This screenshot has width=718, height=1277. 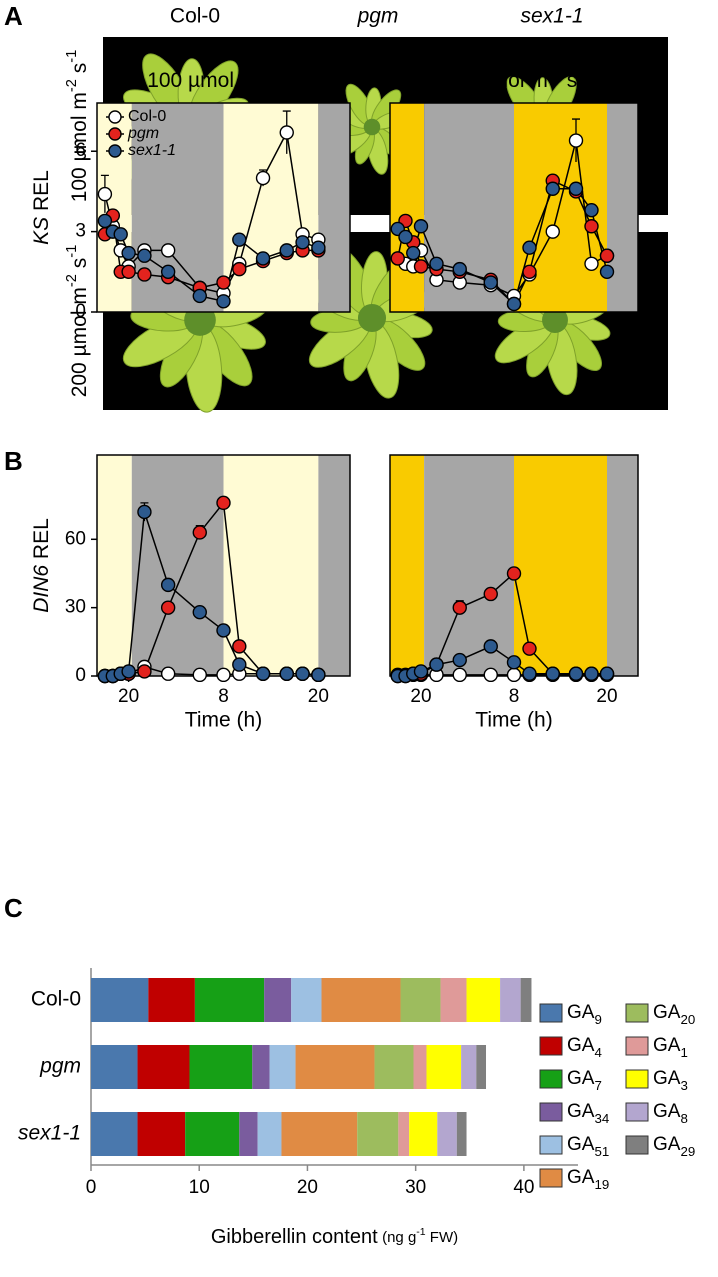 I want to click on chart-title: 200 µmol m-2 s-1, so click(x=514, y=78).